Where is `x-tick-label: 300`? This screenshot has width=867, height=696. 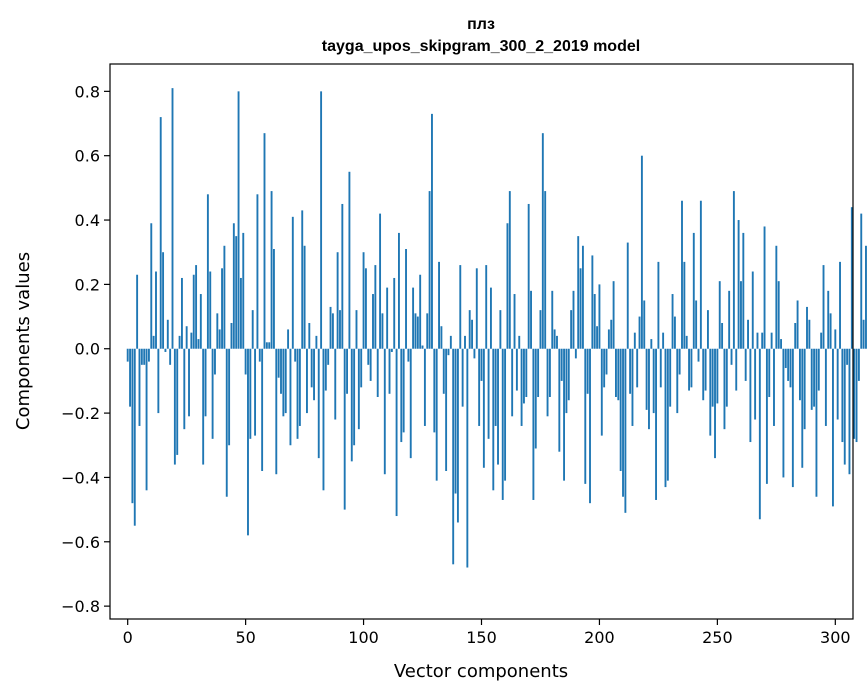
x-tick-label: 300 is located at coordinates (835, 637).